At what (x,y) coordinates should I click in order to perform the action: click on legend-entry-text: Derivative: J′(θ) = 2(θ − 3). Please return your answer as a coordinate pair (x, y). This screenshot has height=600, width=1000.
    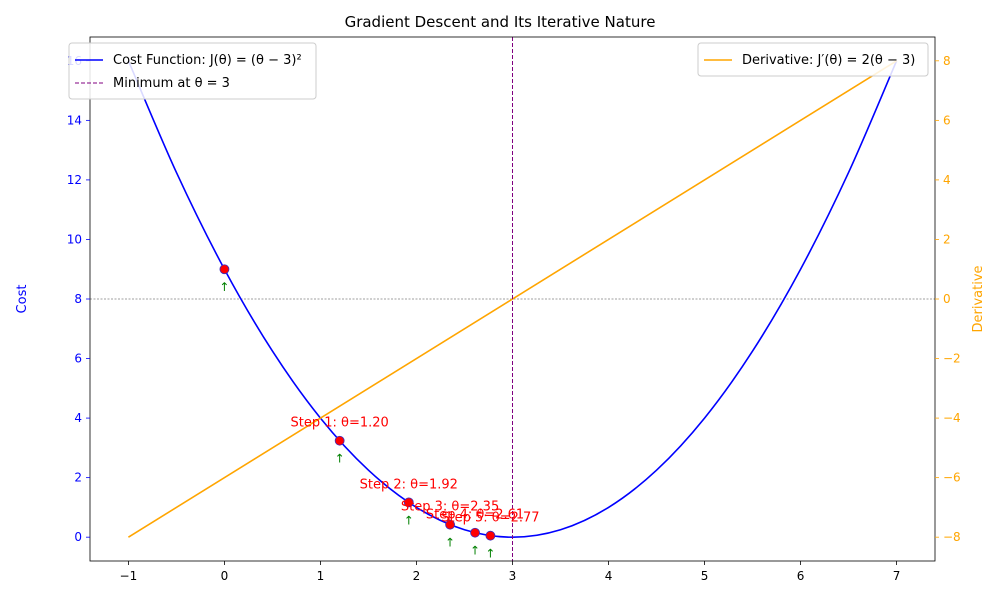
    Looking at the image, I should click on (828, 60).